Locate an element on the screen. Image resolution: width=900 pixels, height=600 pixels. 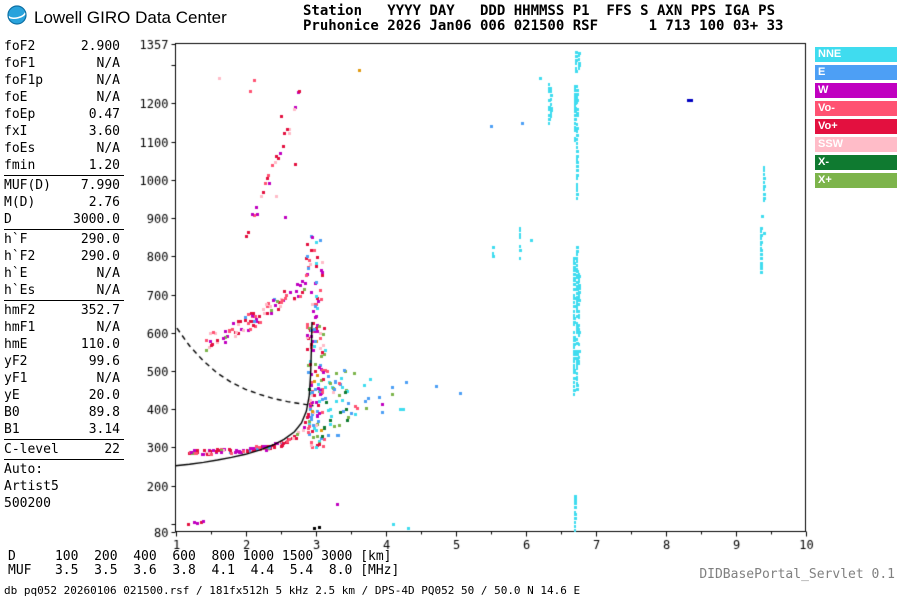
param-label: foEp is located at coordinates (20, 114).